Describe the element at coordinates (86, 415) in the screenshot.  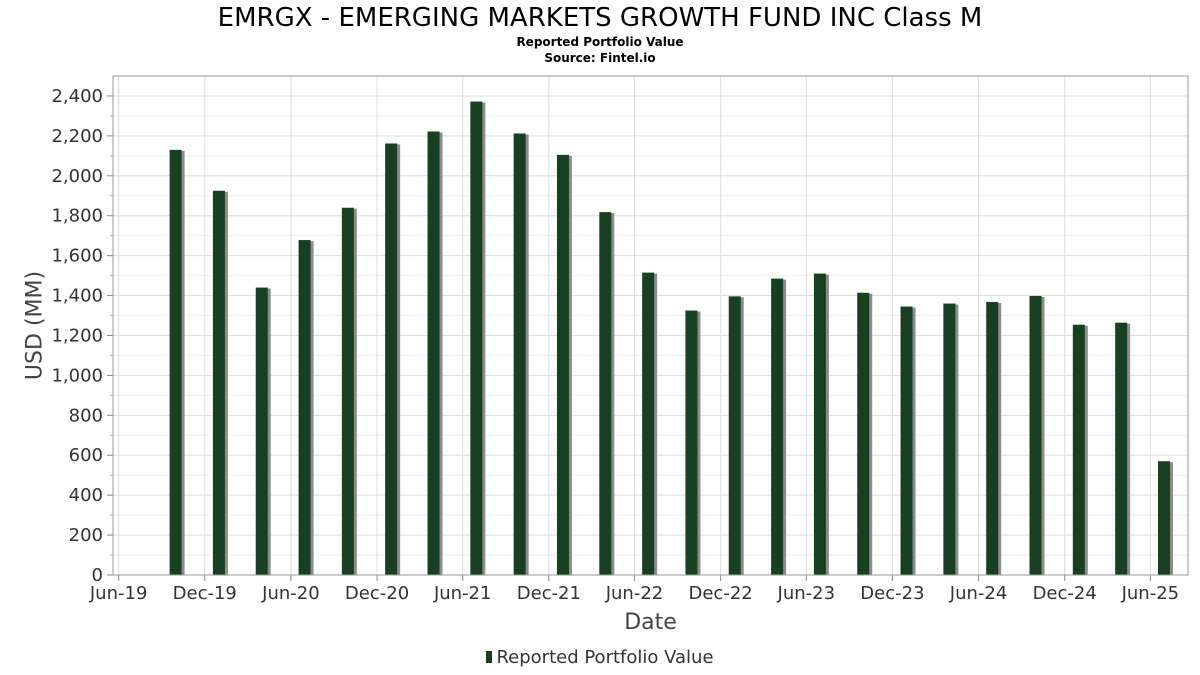
I see `y-tick-label: 800` at that location.